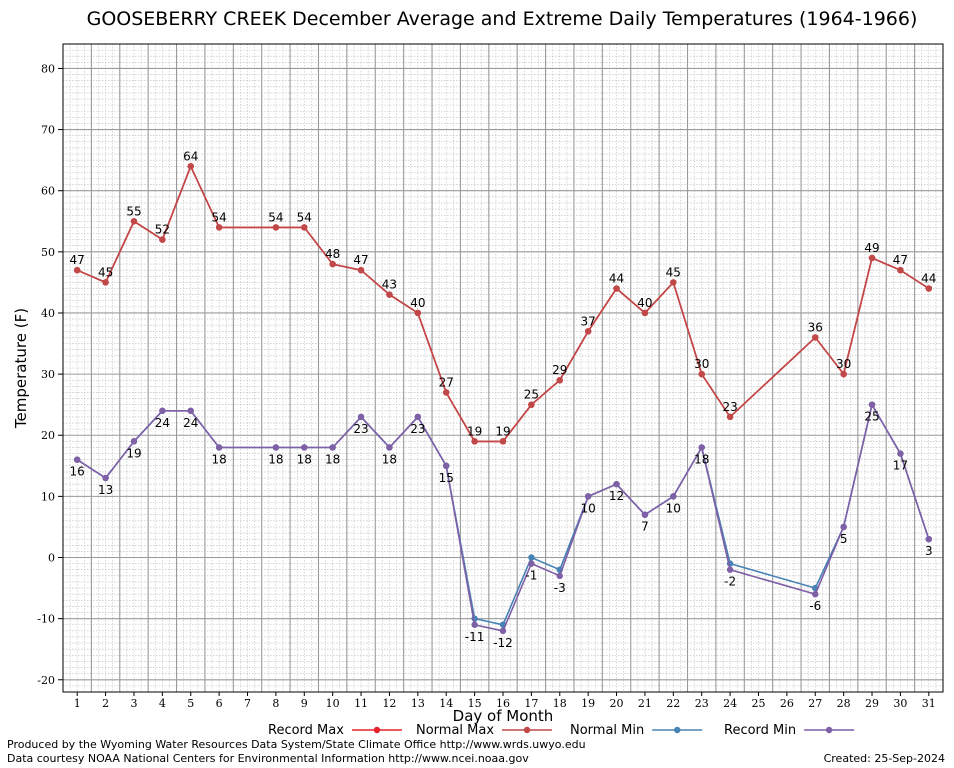  I want to click on record-max-label: 49, so click(871, 248).